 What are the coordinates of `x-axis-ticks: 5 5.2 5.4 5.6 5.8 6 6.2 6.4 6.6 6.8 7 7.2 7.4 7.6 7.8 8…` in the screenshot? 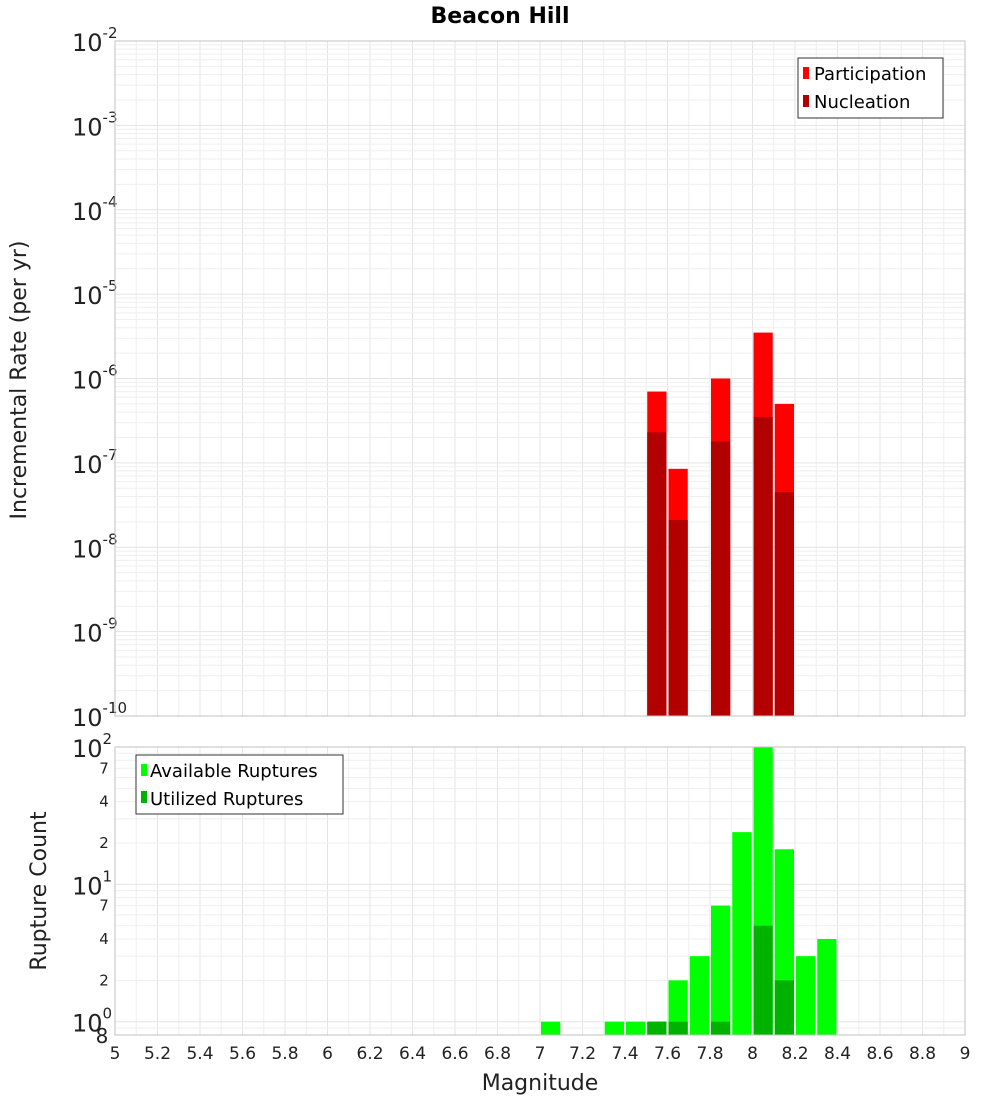 It's located at (540, 1054).